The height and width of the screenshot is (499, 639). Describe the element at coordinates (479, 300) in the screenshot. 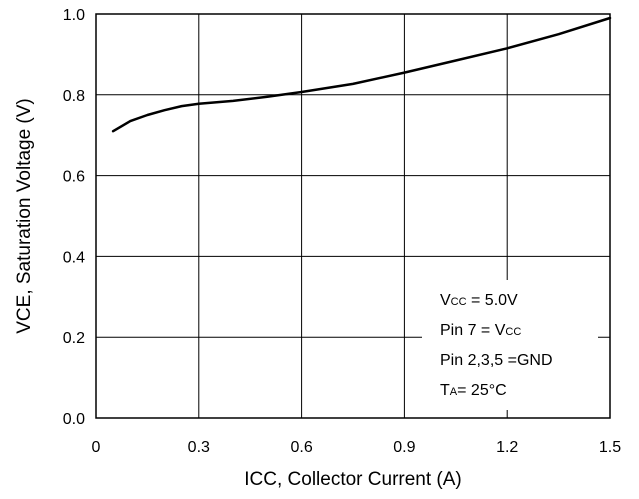

I see `annotation-line: VCC = 5.0V` at that location.